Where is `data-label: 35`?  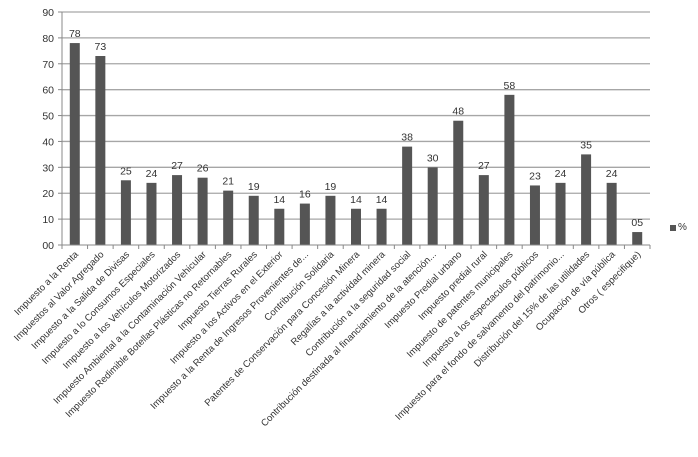
data-label: 35 is located at coordinates (586, 145).